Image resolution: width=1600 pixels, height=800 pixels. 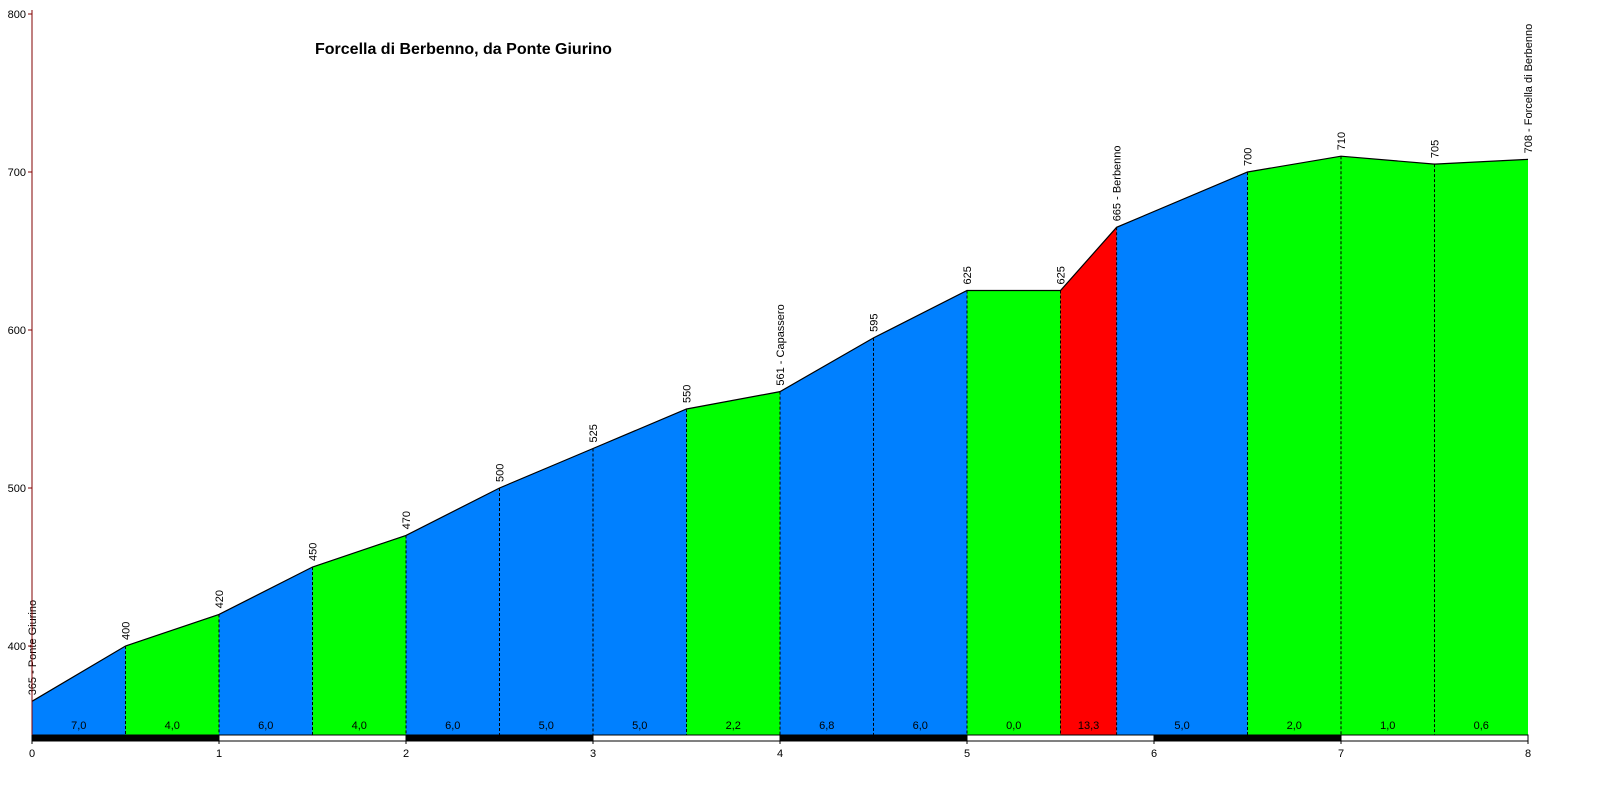 What do you see at coordinates (1249, 157) in the screenshot?
I see `elevation-label: 700` at bounding box center [1249, 157].